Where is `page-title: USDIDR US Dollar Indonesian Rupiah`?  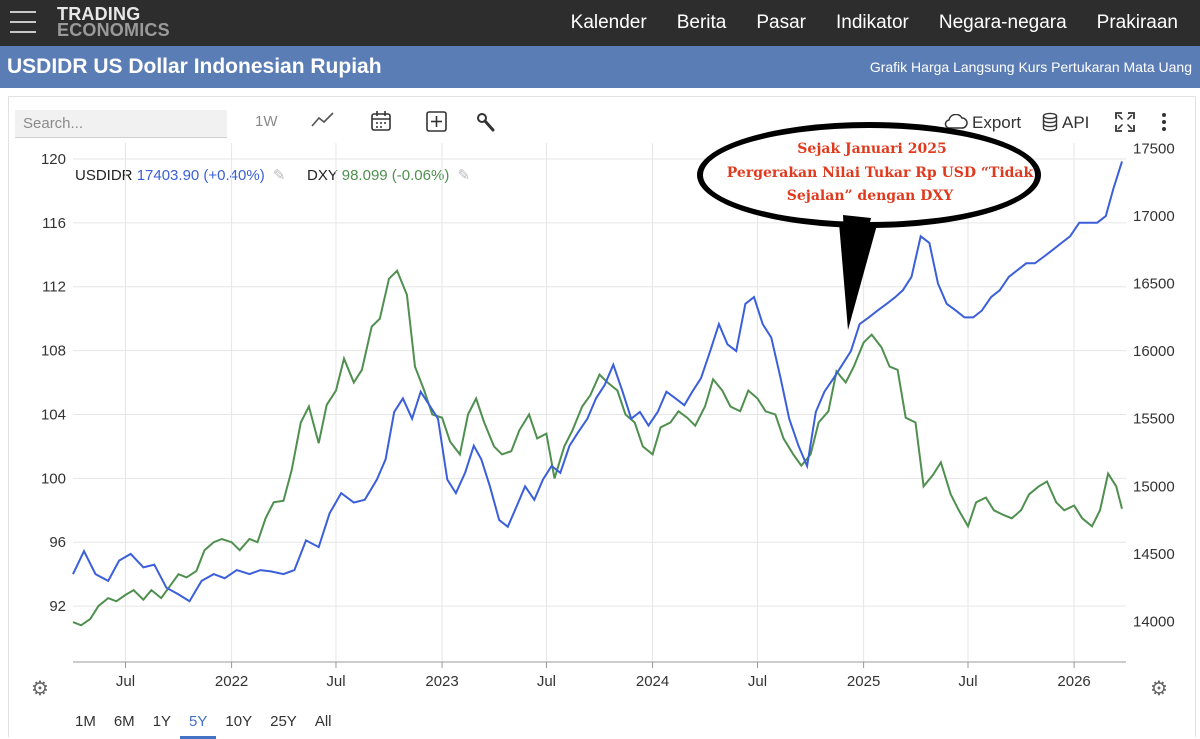 page-title: USDIDR US Dollar Indonesian Rupiah is located at coordinates (194, 66).